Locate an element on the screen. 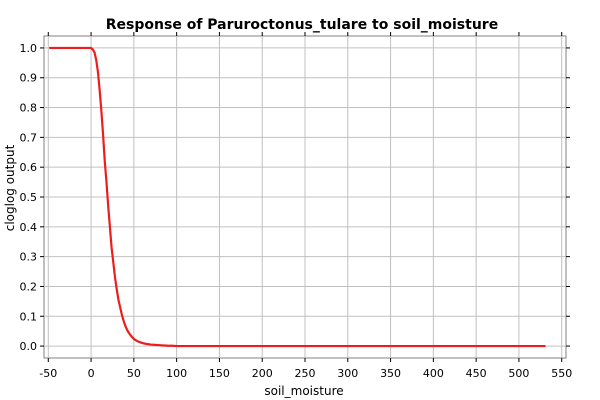 Image resolution: width=600 pixels, height=400 pixels. y-tick-label: 0.2 is located at coordinates (29, 286).